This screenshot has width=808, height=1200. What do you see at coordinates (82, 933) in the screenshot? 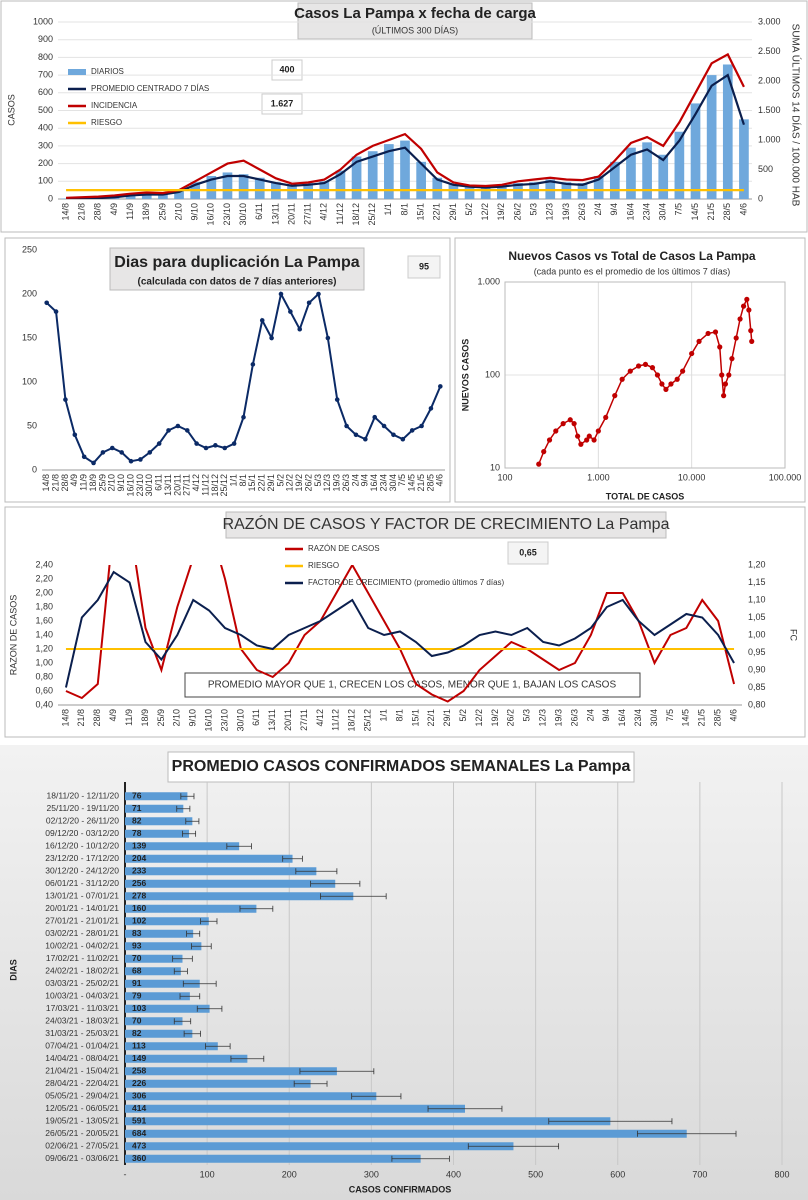
I see `y-tick-label: 03/02/21 - 28/01/21` at bounding box center [82, 933].